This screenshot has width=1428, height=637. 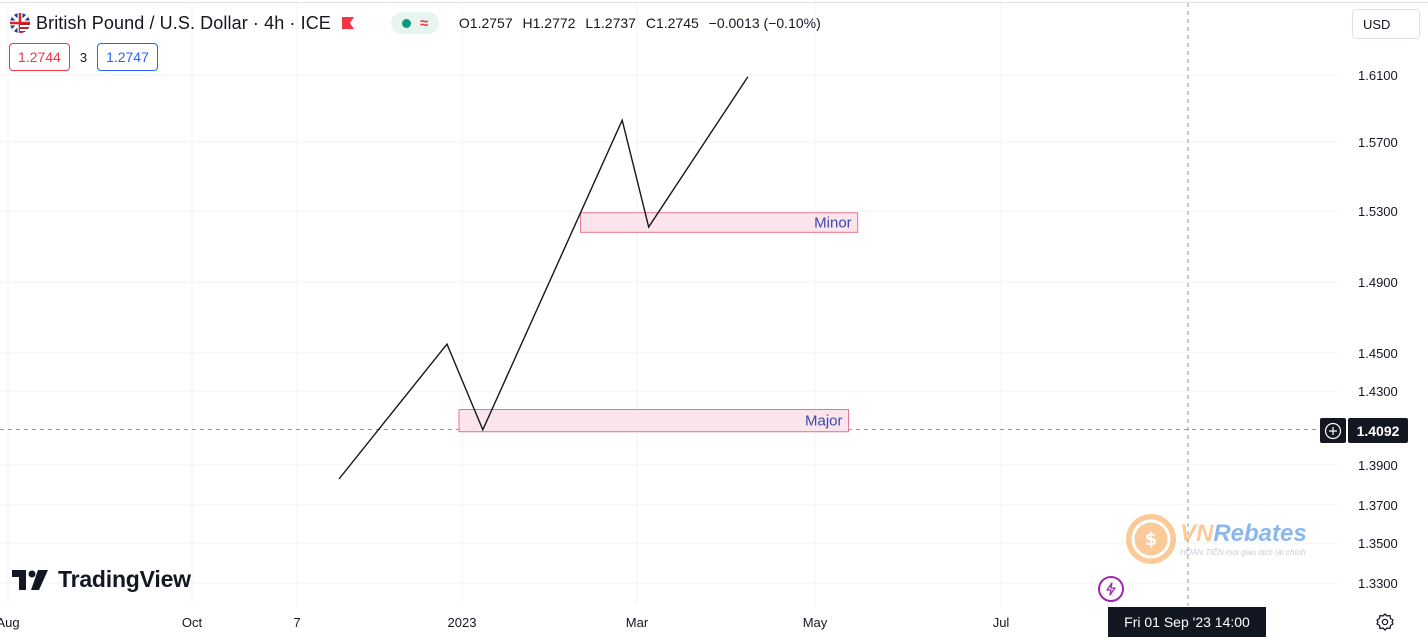 I want to click on ohlc-open: O1.2757, so click(x=485, y=23).